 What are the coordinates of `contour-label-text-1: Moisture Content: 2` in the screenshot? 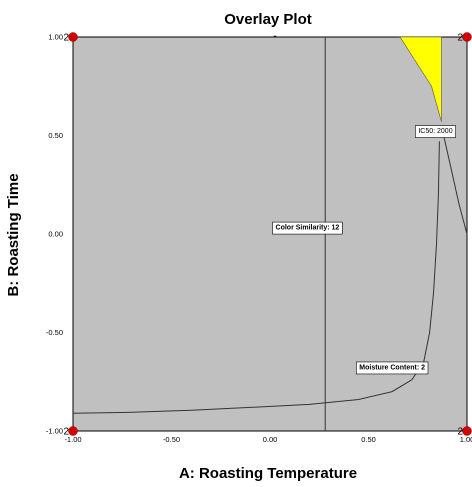 It's located at (392, 367).